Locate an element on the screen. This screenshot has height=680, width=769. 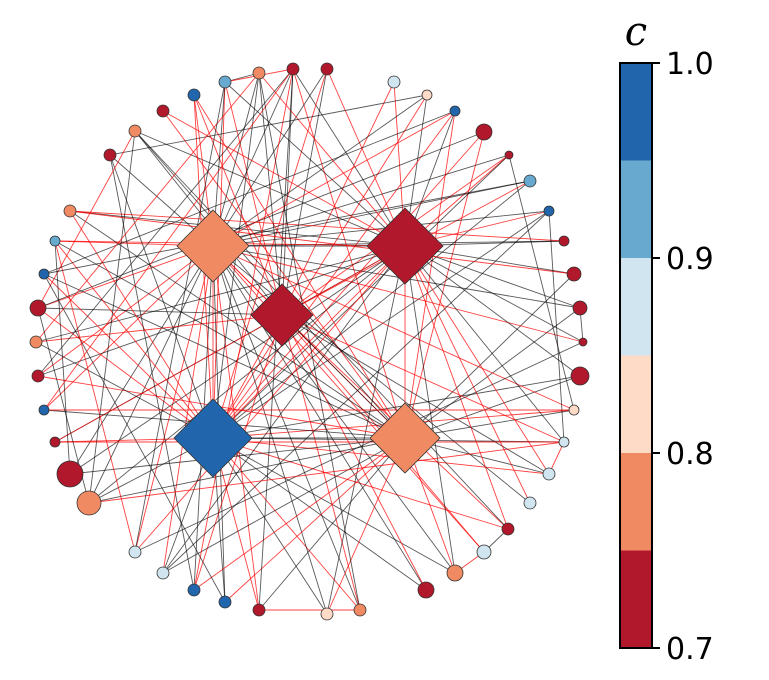
colorbar: c 1.0 0.9 0.8 0.7 is located at coordinates (666, 338).